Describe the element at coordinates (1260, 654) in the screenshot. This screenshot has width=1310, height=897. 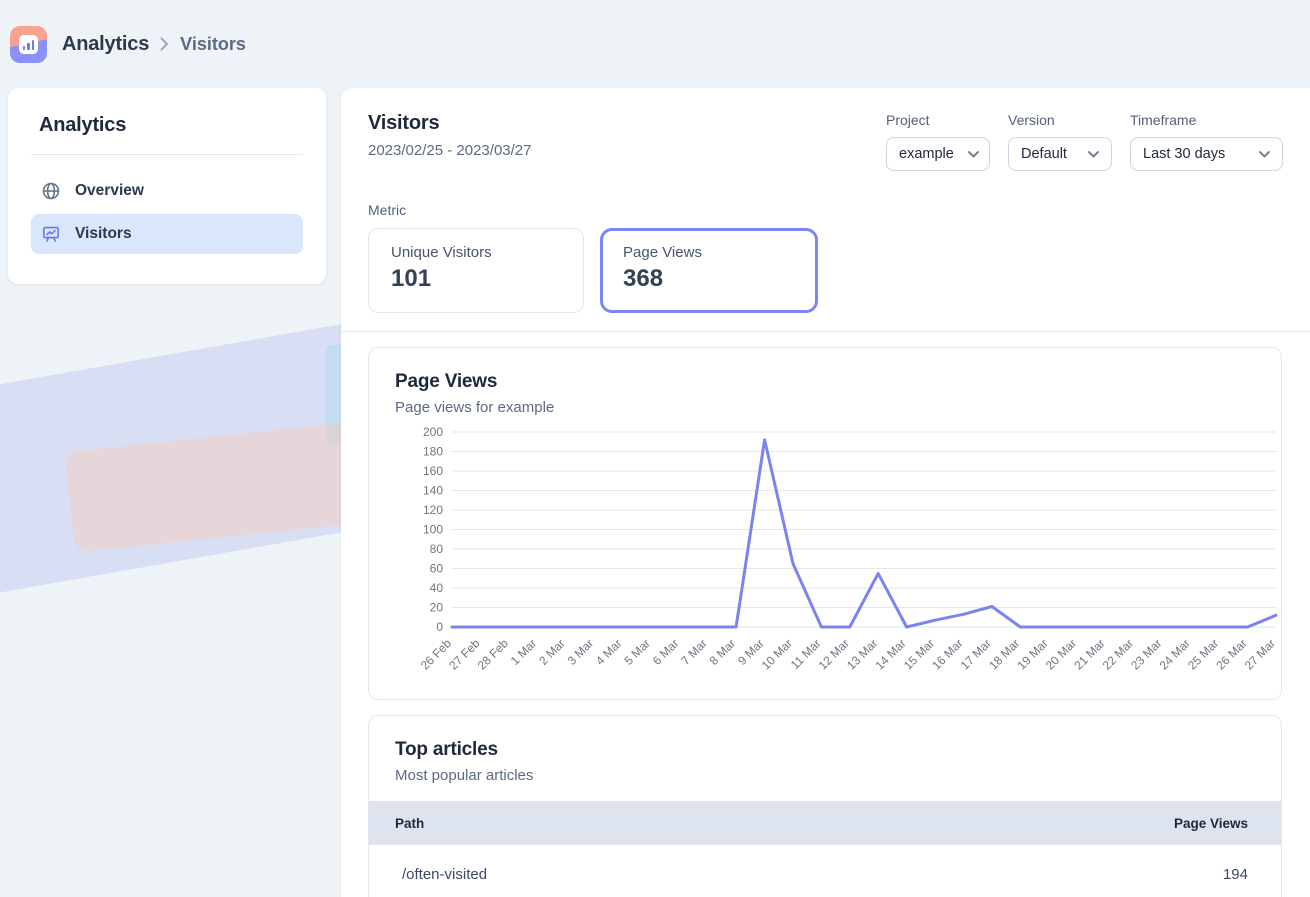
I see `svg-text: 27 Mar` at that location.